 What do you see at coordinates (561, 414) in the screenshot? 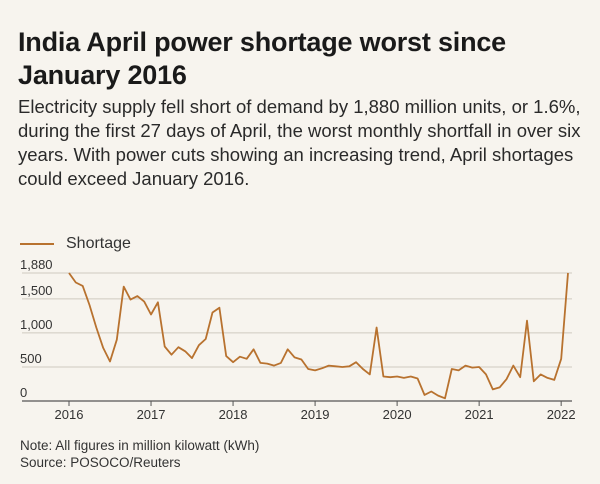
I see `x-tick-label: 2022` at bounding box center [561, 414].